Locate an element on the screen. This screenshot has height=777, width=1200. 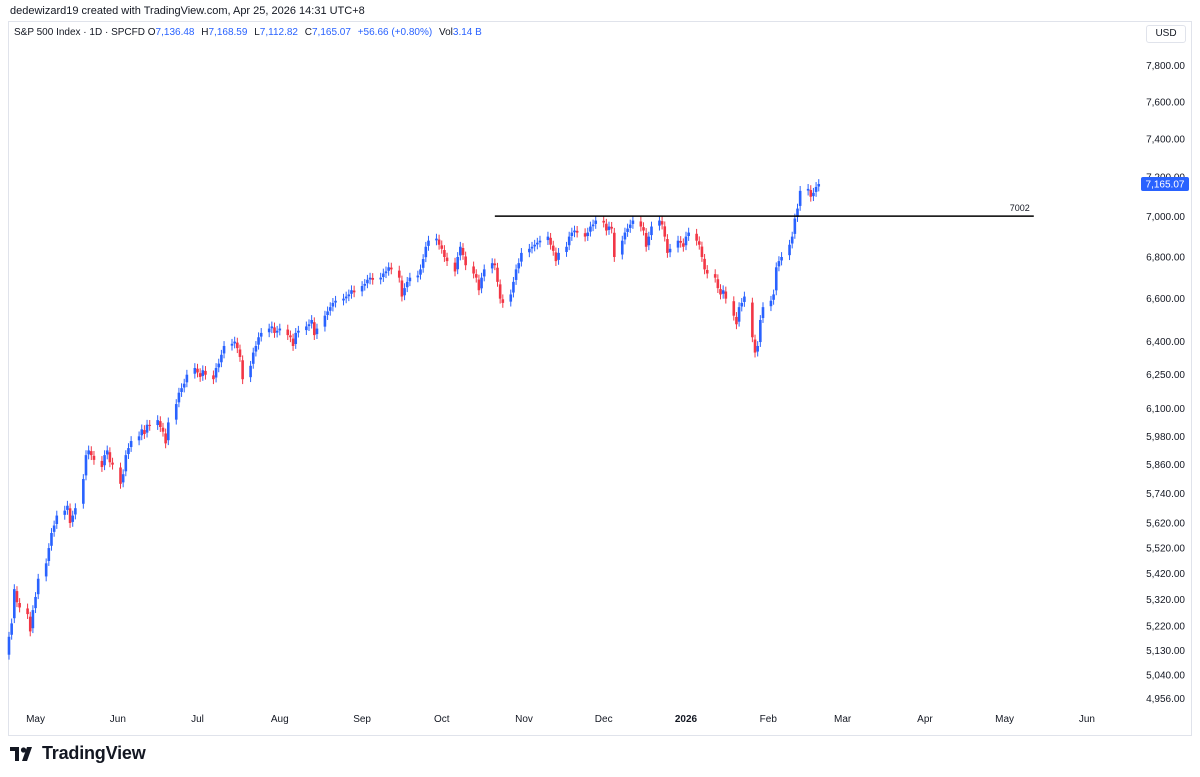
legend-change-value: +56.66 (+0.80%) is located at coordinates (395, 32).